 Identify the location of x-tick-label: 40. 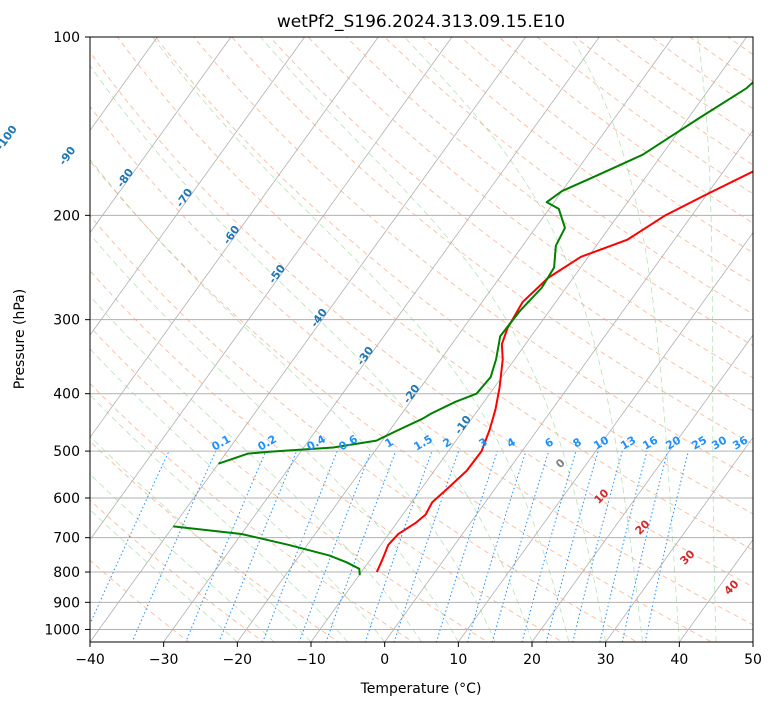
(679, 660).